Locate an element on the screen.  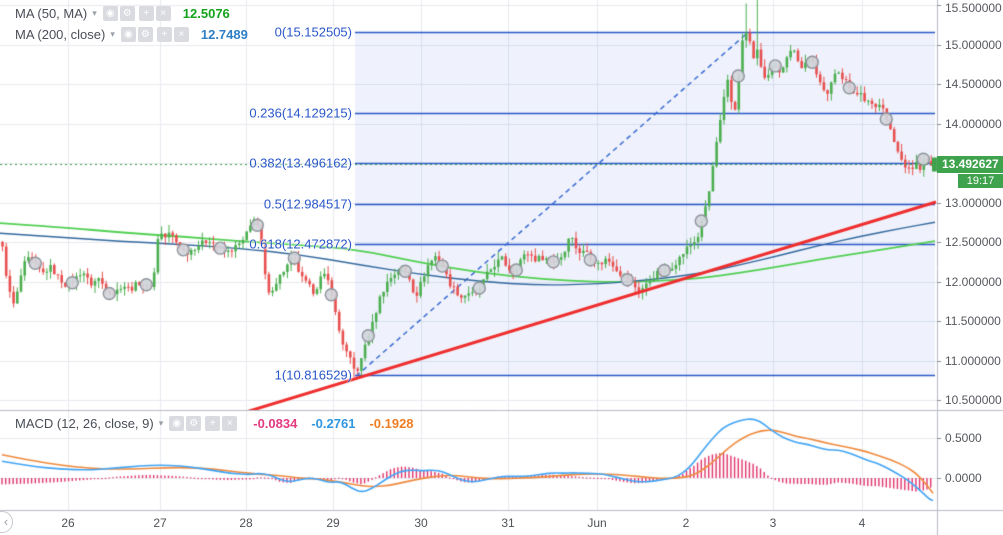
fib-level-label-0: 0(15.152505) is located at coordinates (313, 32).